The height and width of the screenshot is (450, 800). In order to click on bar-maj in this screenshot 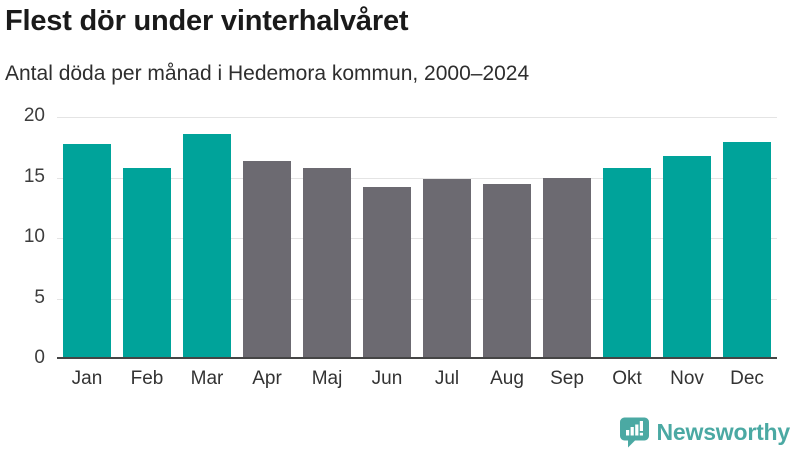, I will do `click(327, 263)`.